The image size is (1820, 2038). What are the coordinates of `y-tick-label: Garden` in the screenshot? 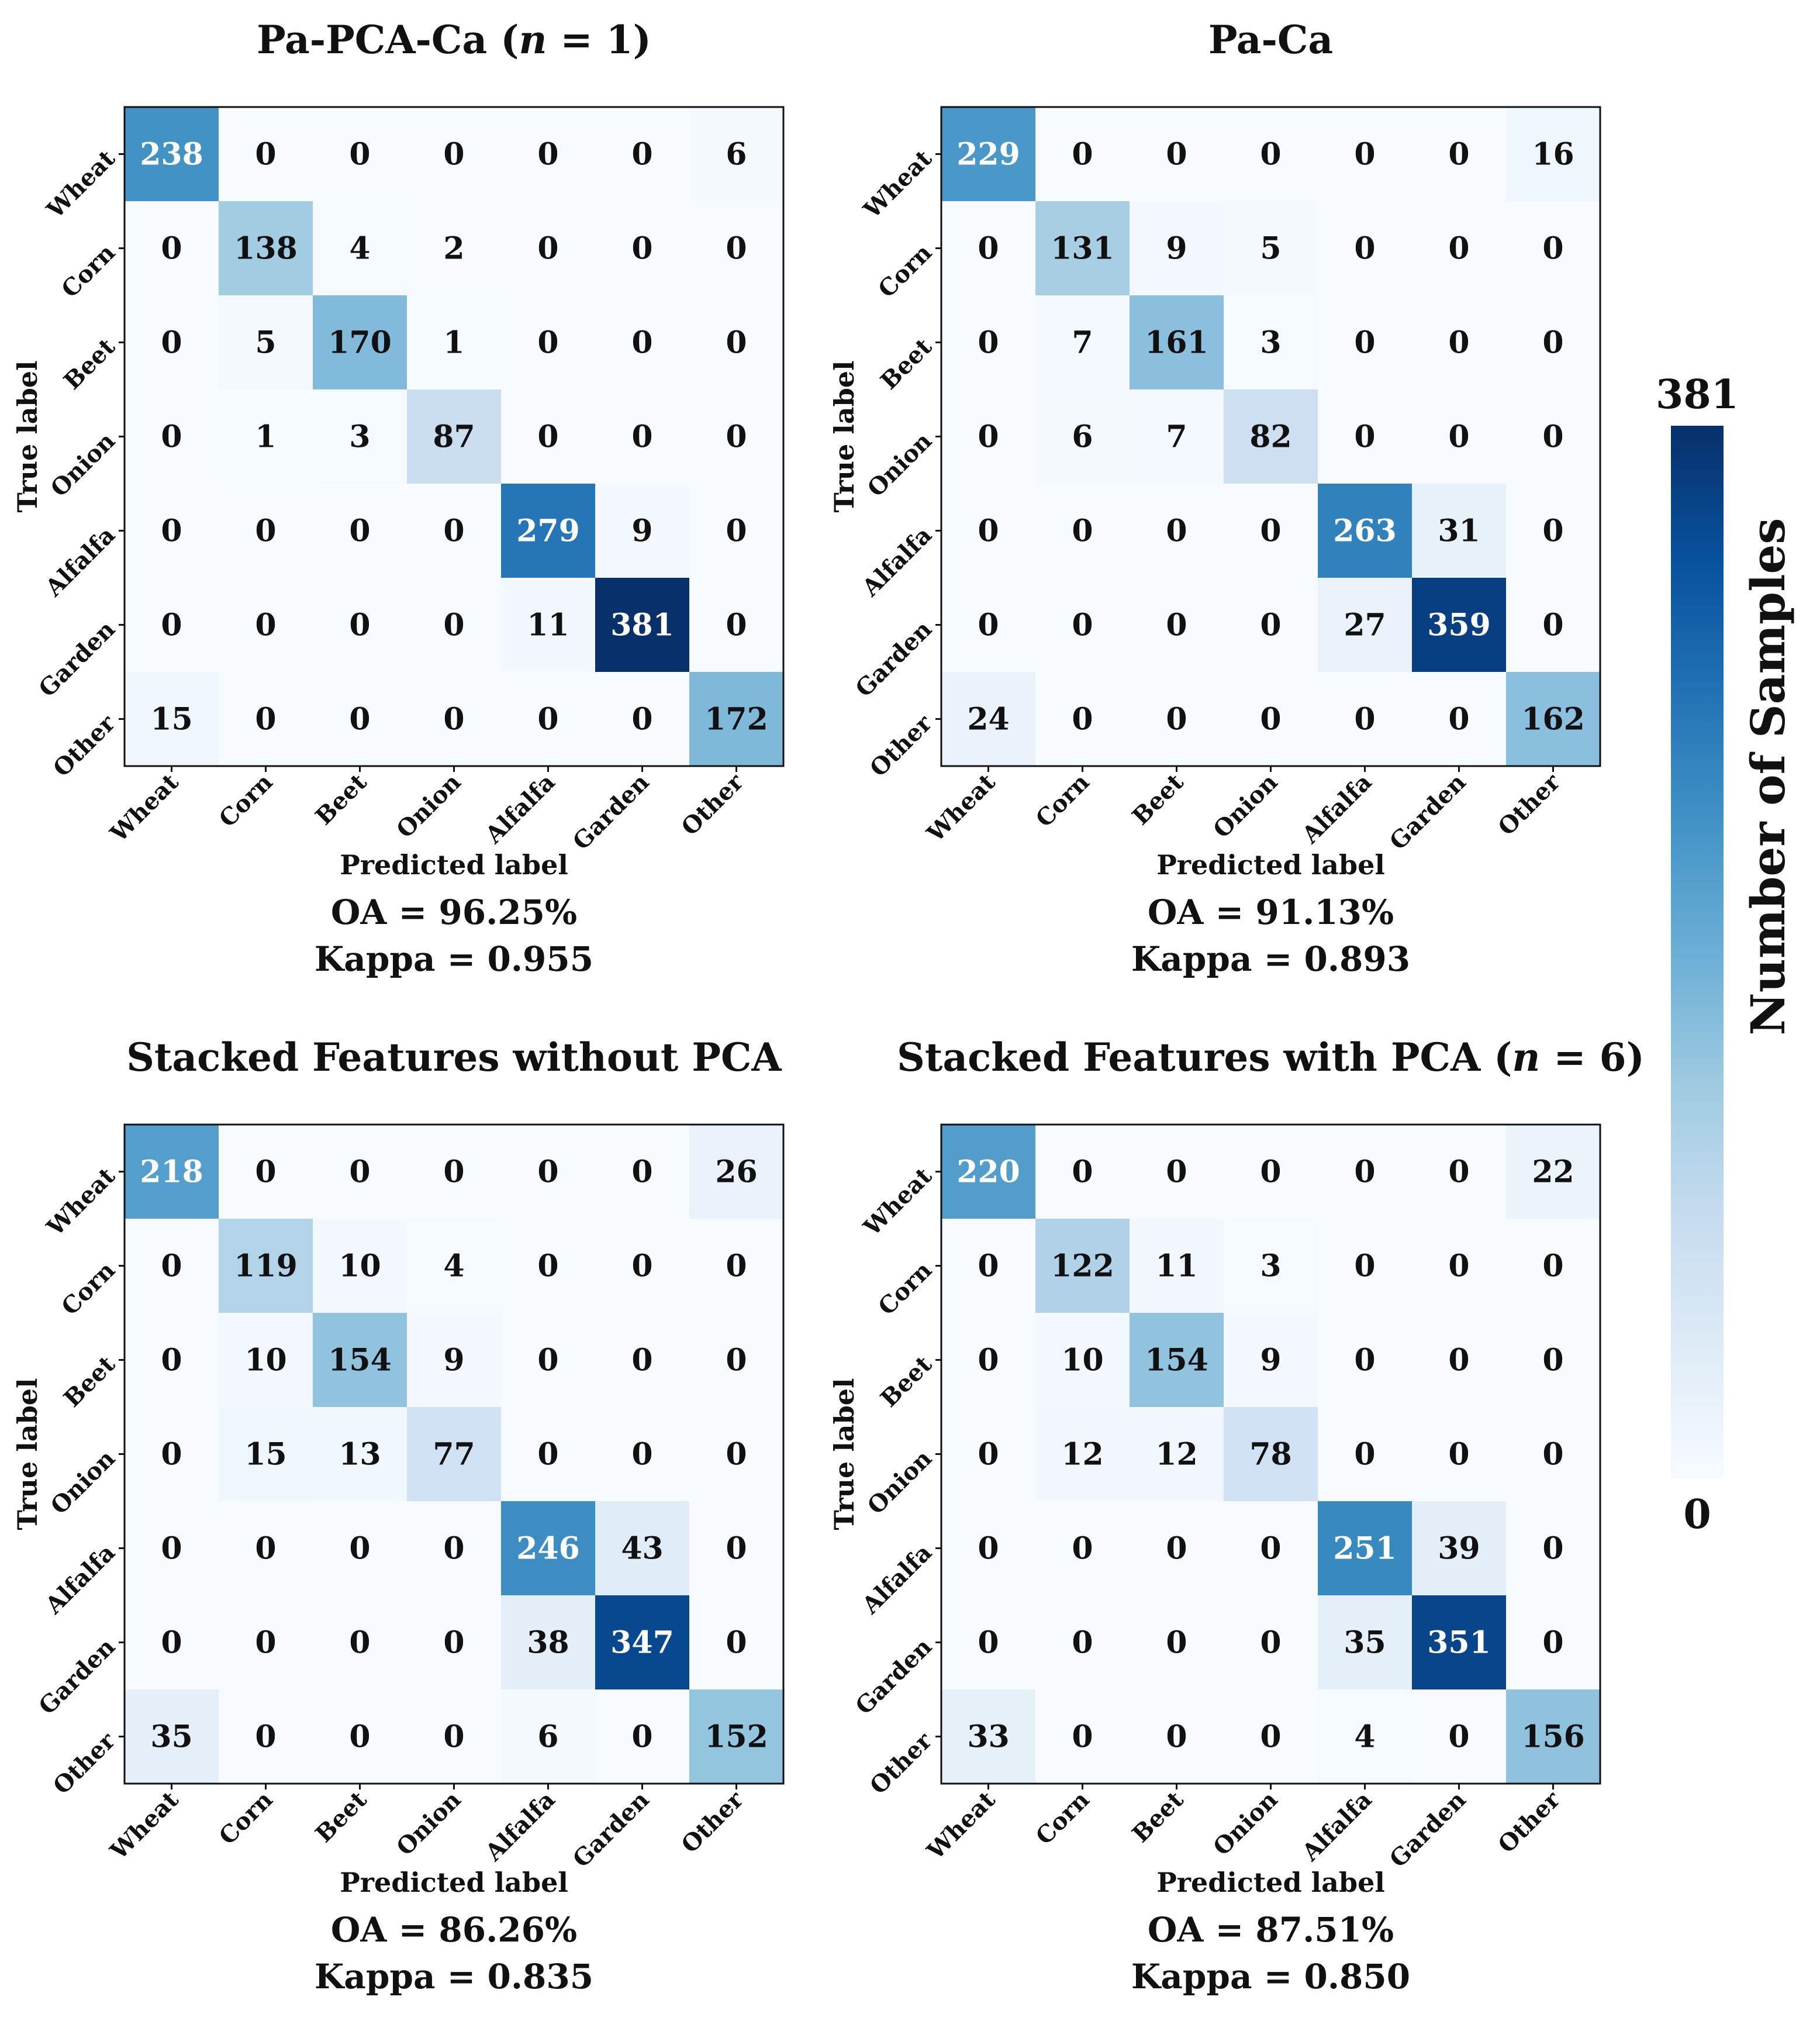 It's located at (893, 1677).